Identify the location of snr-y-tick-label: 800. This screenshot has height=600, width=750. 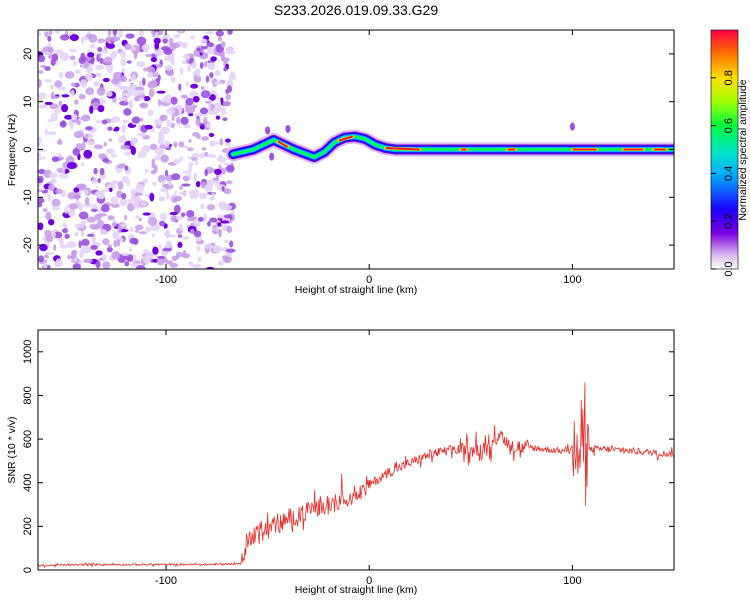
(28, 395).